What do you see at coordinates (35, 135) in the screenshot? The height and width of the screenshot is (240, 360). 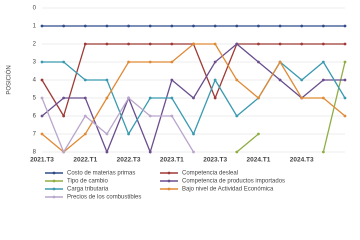 I see `y-tick-label: 7` at bounding box center [35, 135].